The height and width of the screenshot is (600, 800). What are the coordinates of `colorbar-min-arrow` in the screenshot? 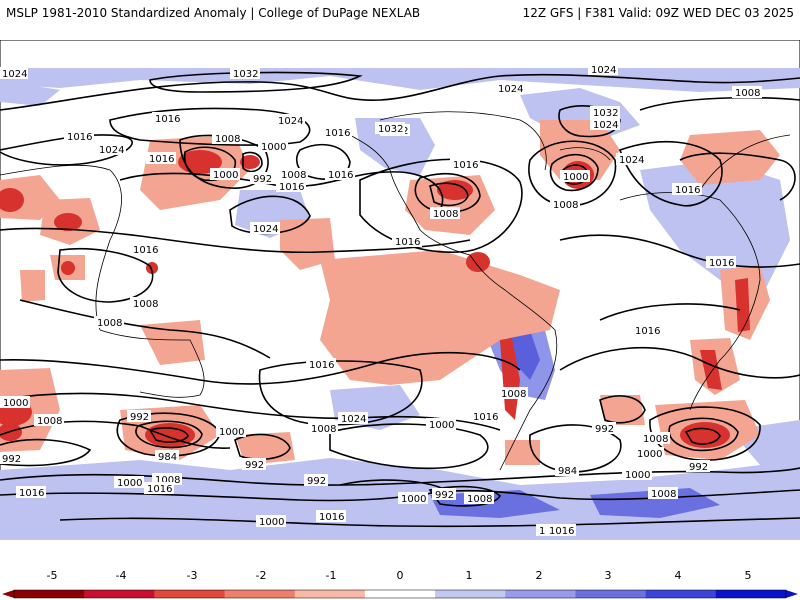 It's located at (8, 594).